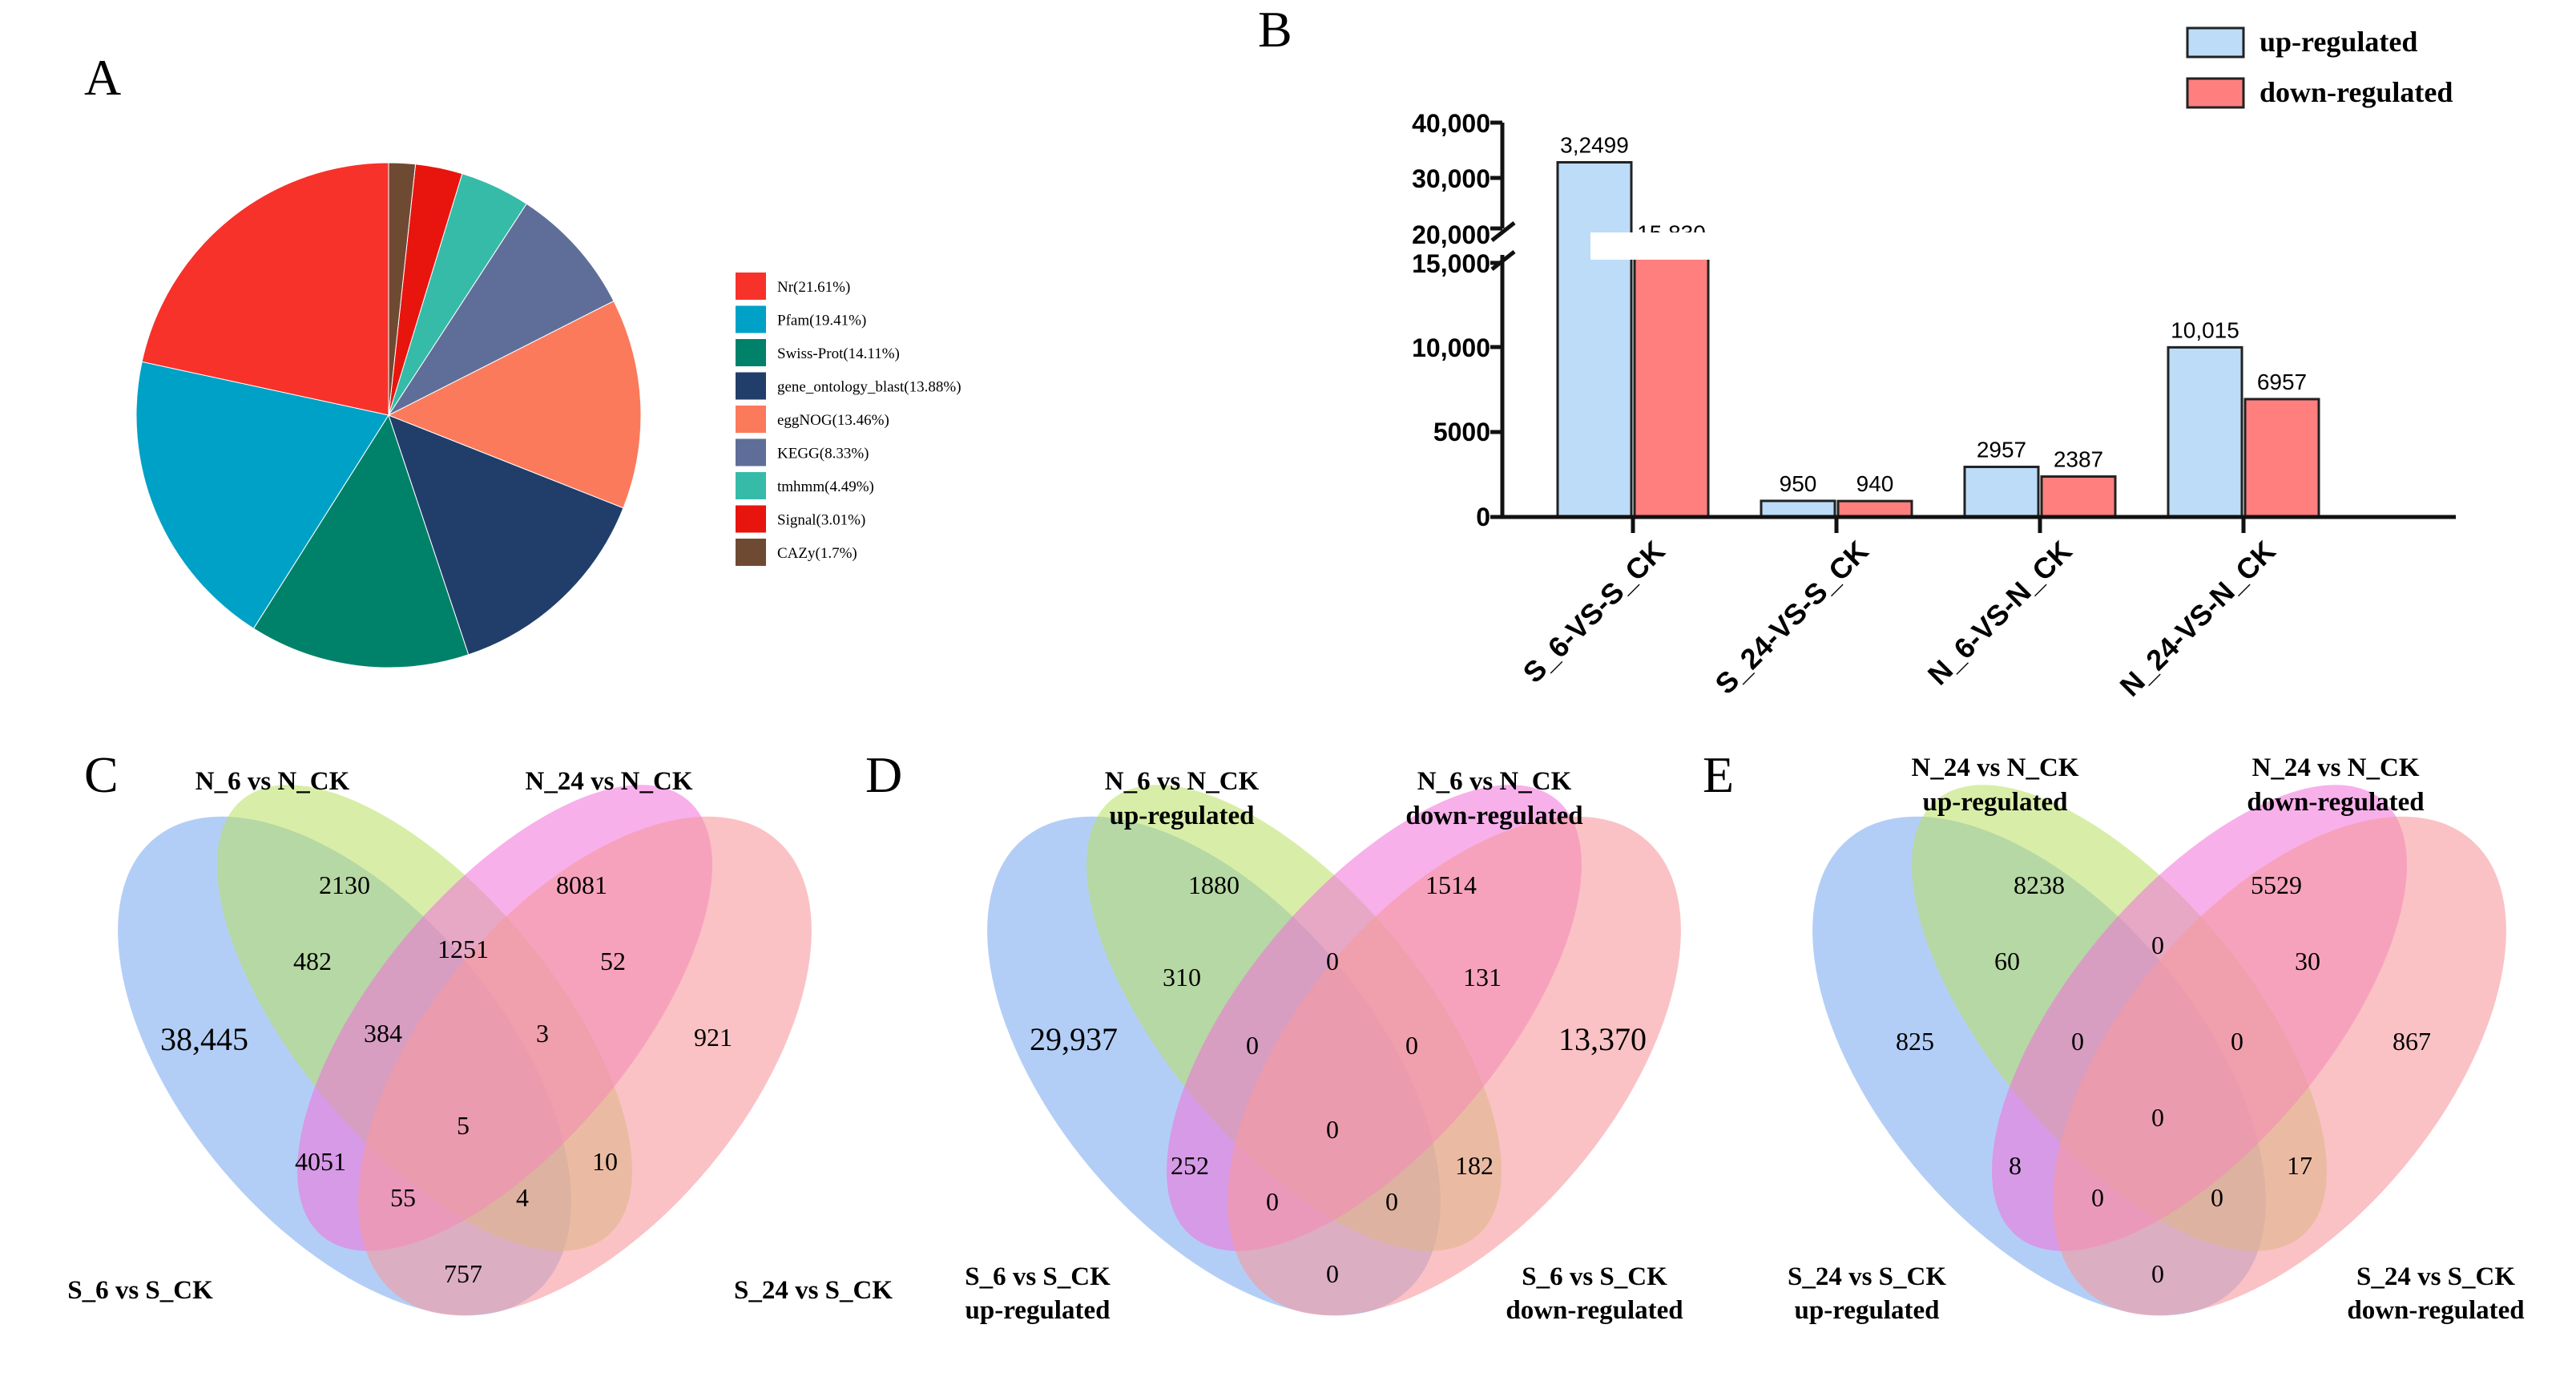  I want to click on venn-d-set-title: N_6 vs N_CK, so click(1494, 782).